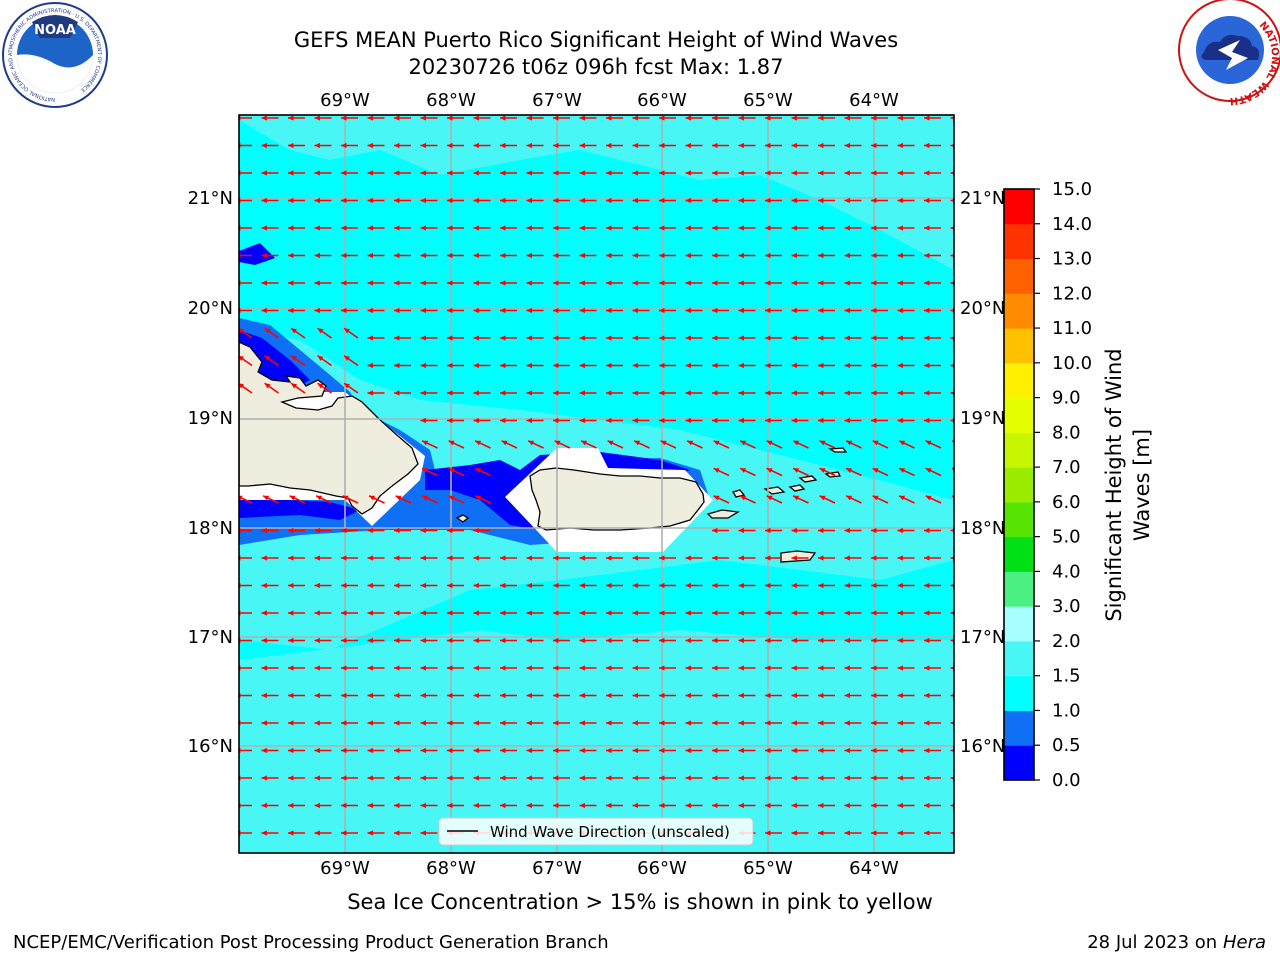 The width and height of the screenshot is (1280, 960). What do you see at coordinates (1019, 276) in the screenshot?
I see `colorbar-segment` at bounding box center [1019, 276].